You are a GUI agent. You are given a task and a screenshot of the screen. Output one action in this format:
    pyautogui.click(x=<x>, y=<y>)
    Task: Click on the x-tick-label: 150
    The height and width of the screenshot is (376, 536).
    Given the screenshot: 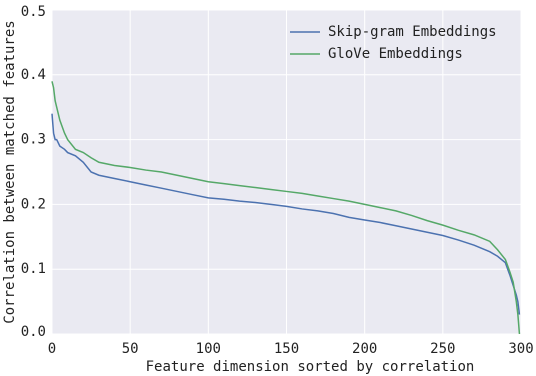 What is the action you would take?
    pyautogui.click(x=286, y=349)
    